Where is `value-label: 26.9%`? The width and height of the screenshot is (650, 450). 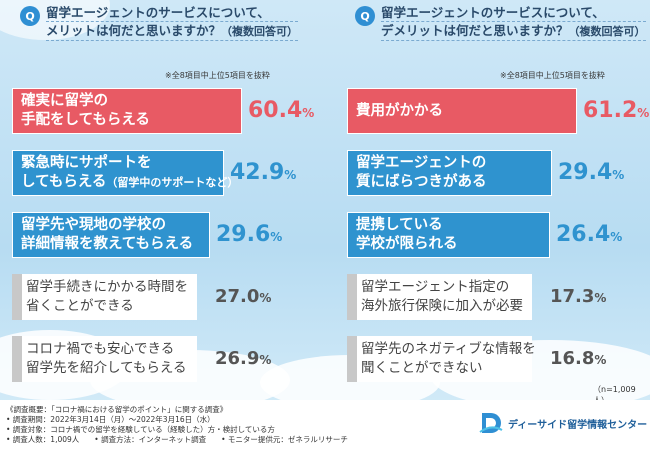
value-label: 26.9% is located at coordinates (243, 359).